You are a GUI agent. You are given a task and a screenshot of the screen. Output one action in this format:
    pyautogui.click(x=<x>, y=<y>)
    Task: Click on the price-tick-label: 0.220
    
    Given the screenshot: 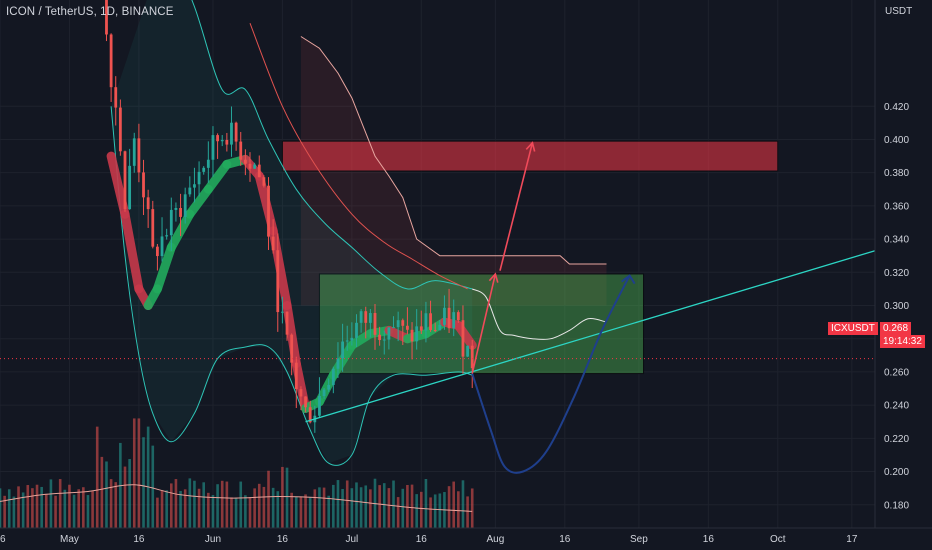 What is the action you would take?
    pyautogui.click(x=896, y=439)
    